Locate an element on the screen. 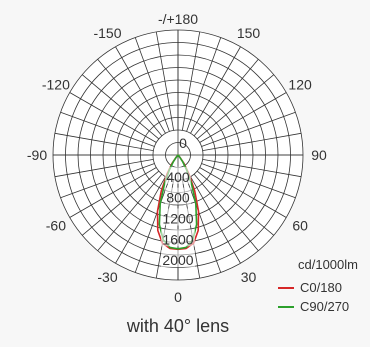 This screenshot has width=370, height=347. radial-tick-label: 0 is located at coordinates (183, 143).